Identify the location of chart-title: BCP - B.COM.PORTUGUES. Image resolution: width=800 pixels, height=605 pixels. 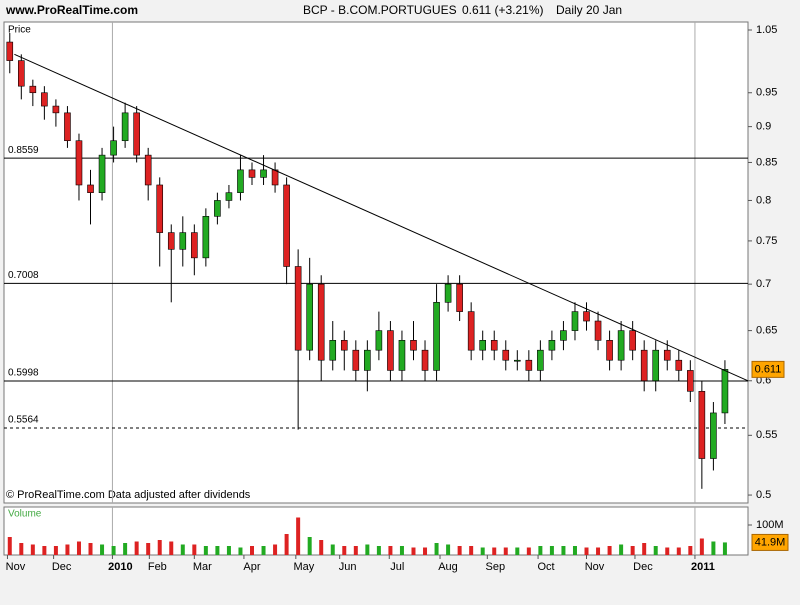
(380, 10).